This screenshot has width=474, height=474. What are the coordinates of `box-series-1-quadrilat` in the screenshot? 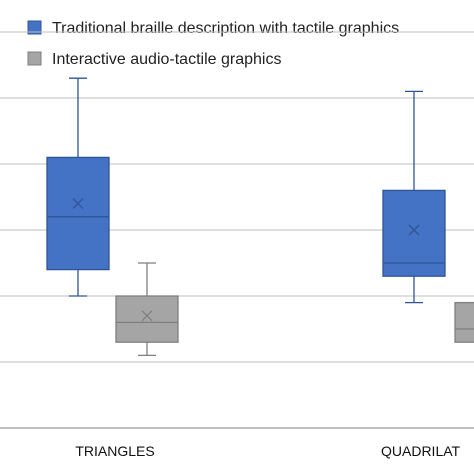 It's located at (464, 322).